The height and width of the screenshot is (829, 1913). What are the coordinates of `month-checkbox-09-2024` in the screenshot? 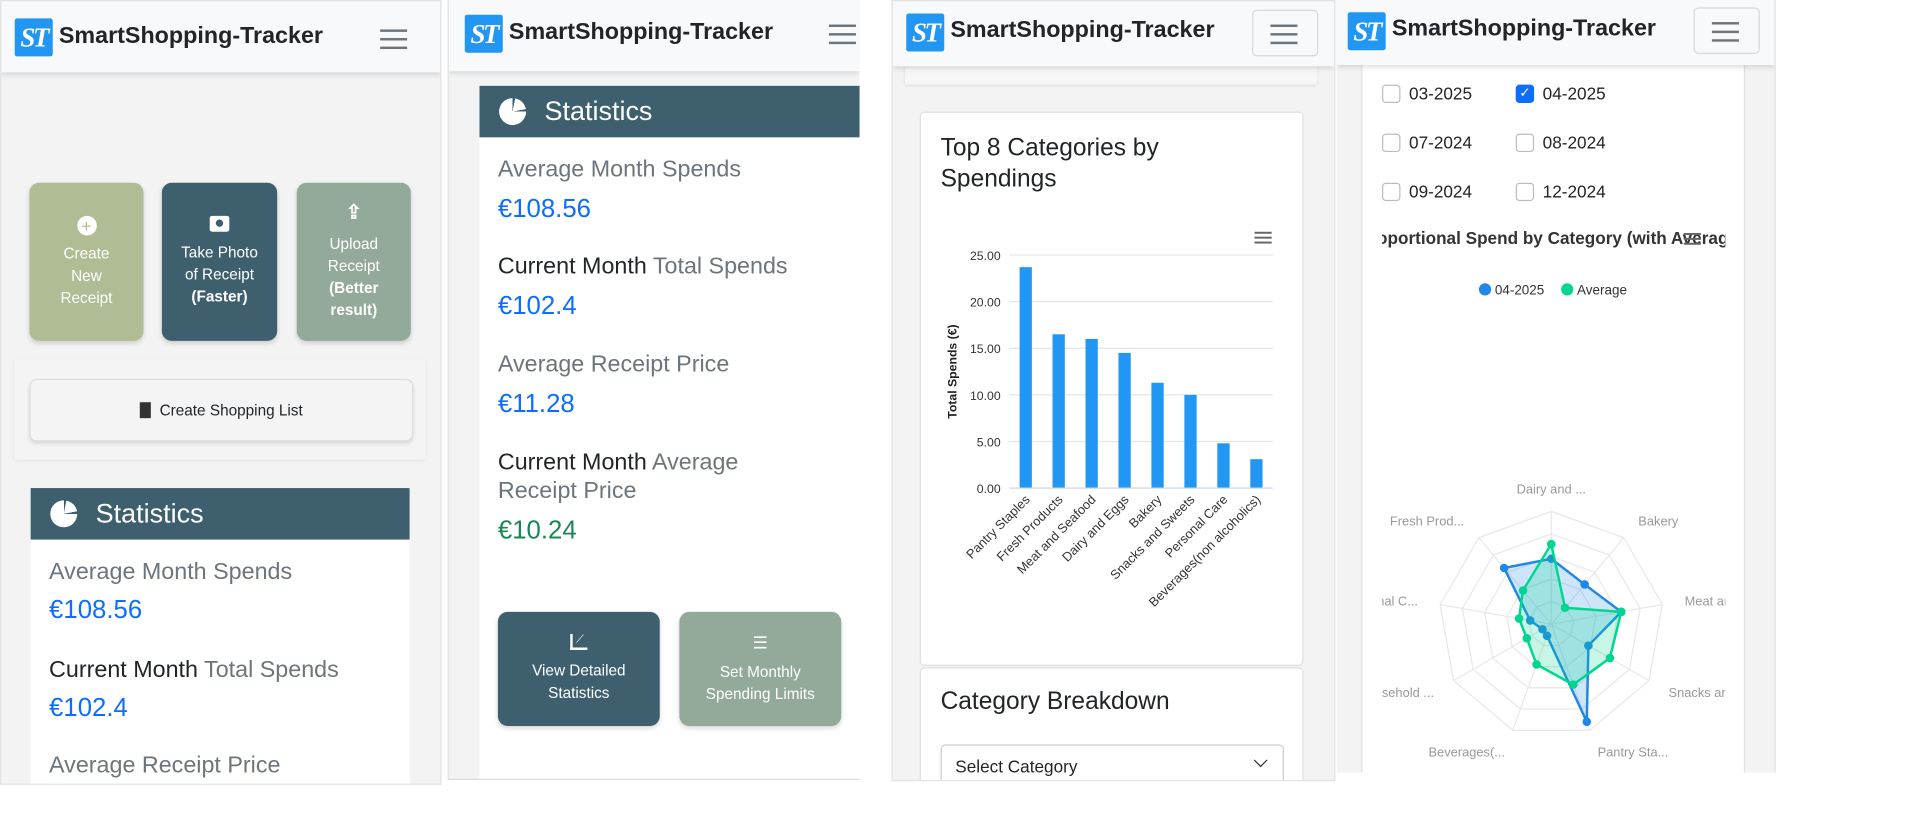 It's located at (1391, 192).